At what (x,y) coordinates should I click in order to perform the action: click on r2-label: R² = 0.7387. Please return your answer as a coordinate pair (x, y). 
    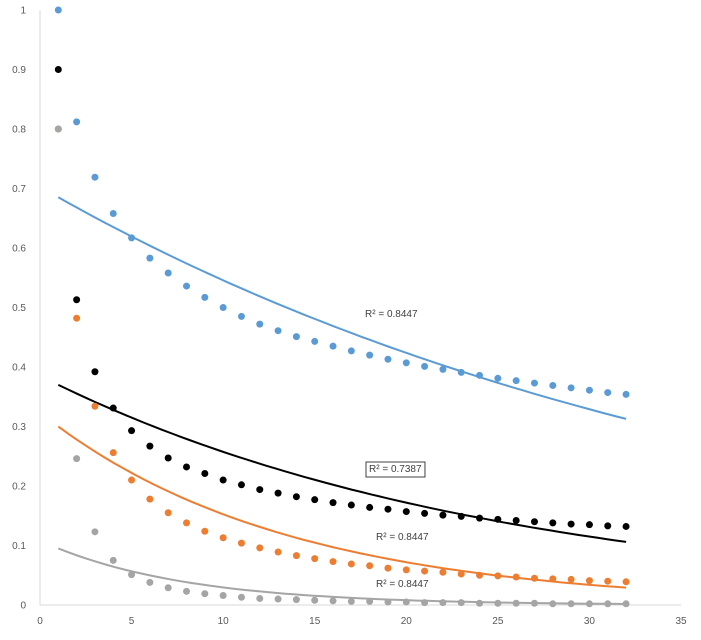
    Looking at the image, I should click on (395, 469).